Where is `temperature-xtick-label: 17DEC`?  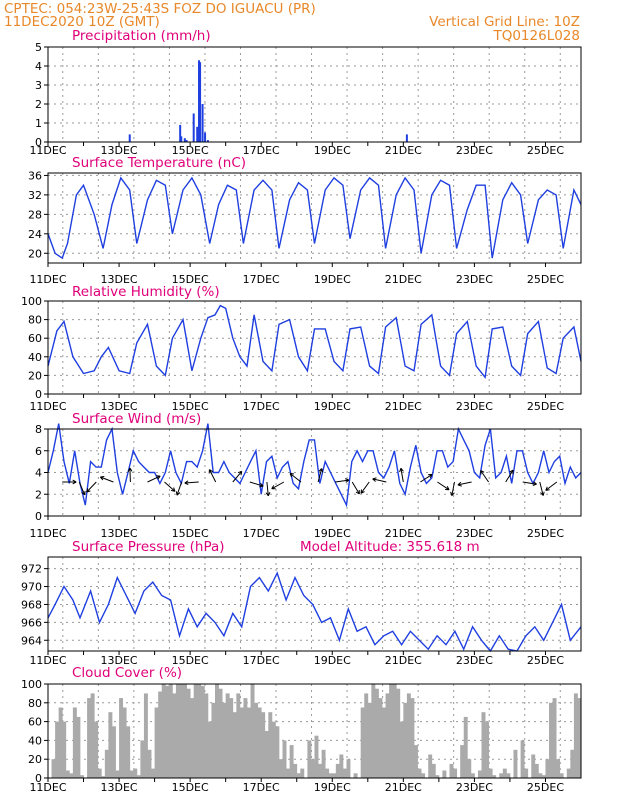
temperature-xtick-label: 17DEC is located at coordinates (261, 279).